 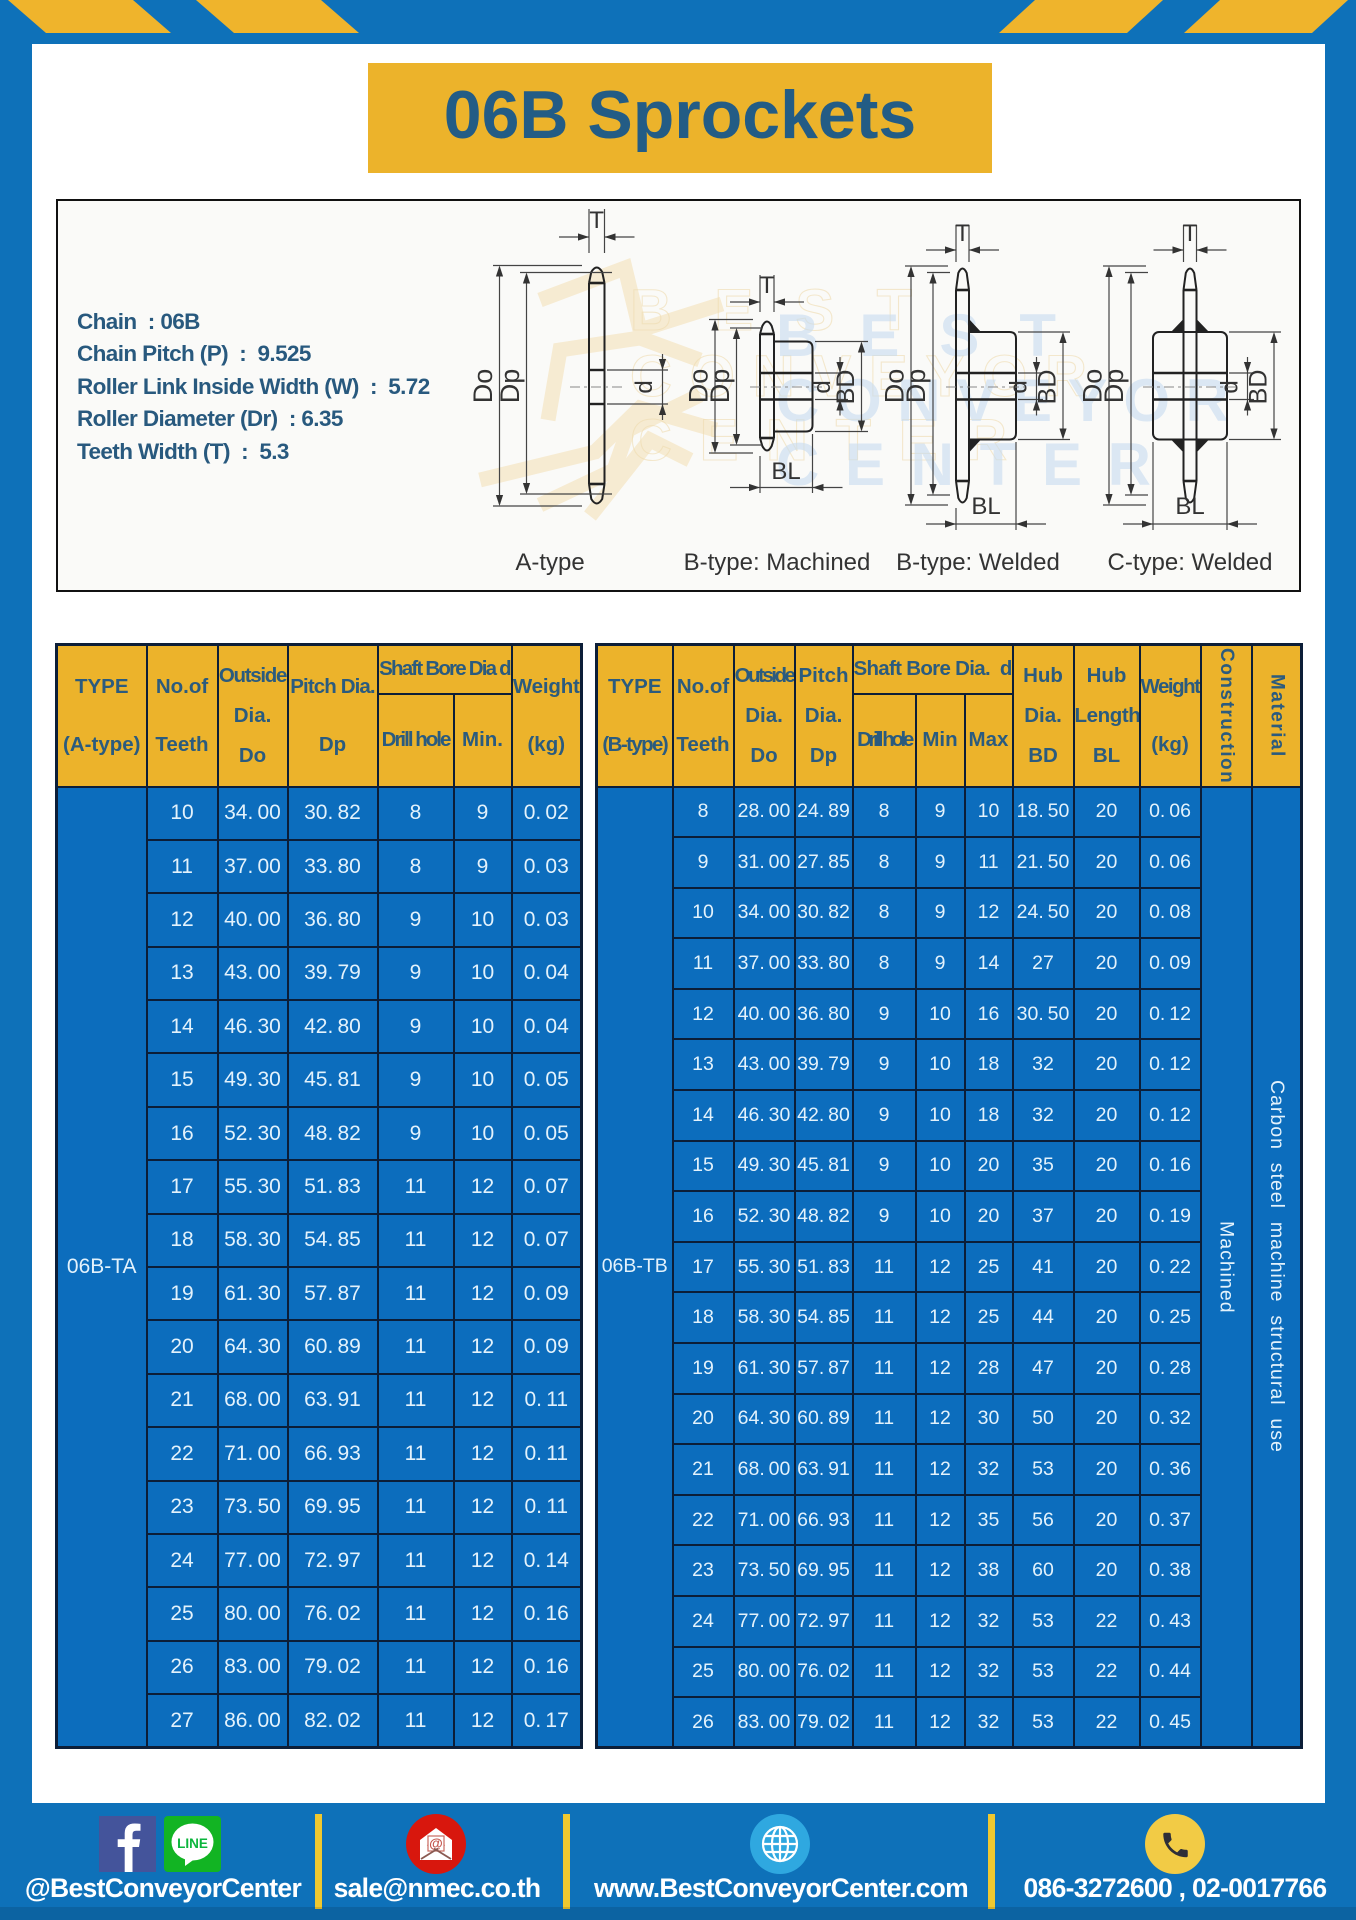 I want to click on svg-text: B-type: Machined, so click(x=777, y=562).